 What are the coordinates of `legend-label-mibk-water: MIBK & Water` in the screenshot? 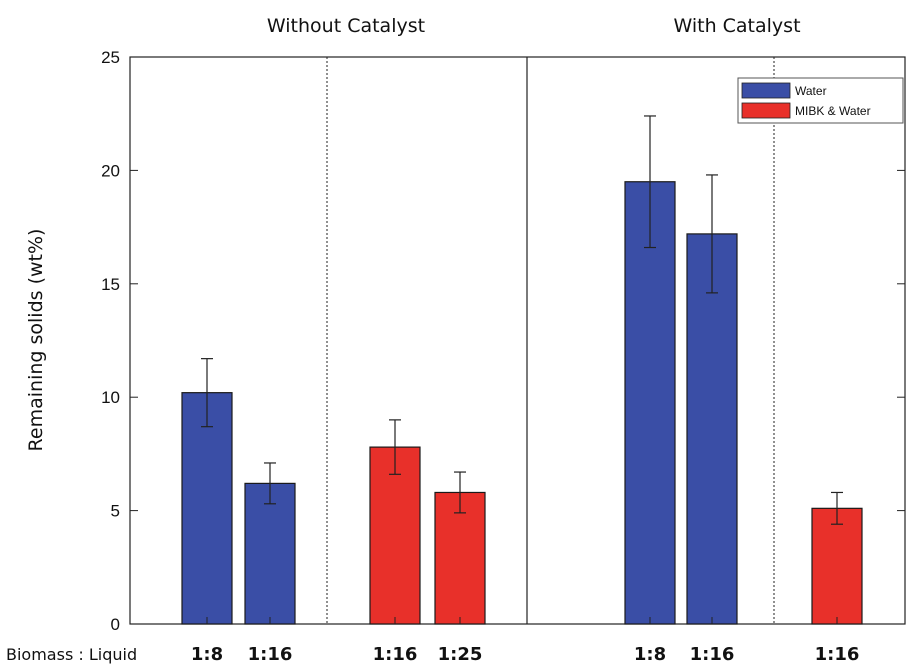 It's located at (833, 111).